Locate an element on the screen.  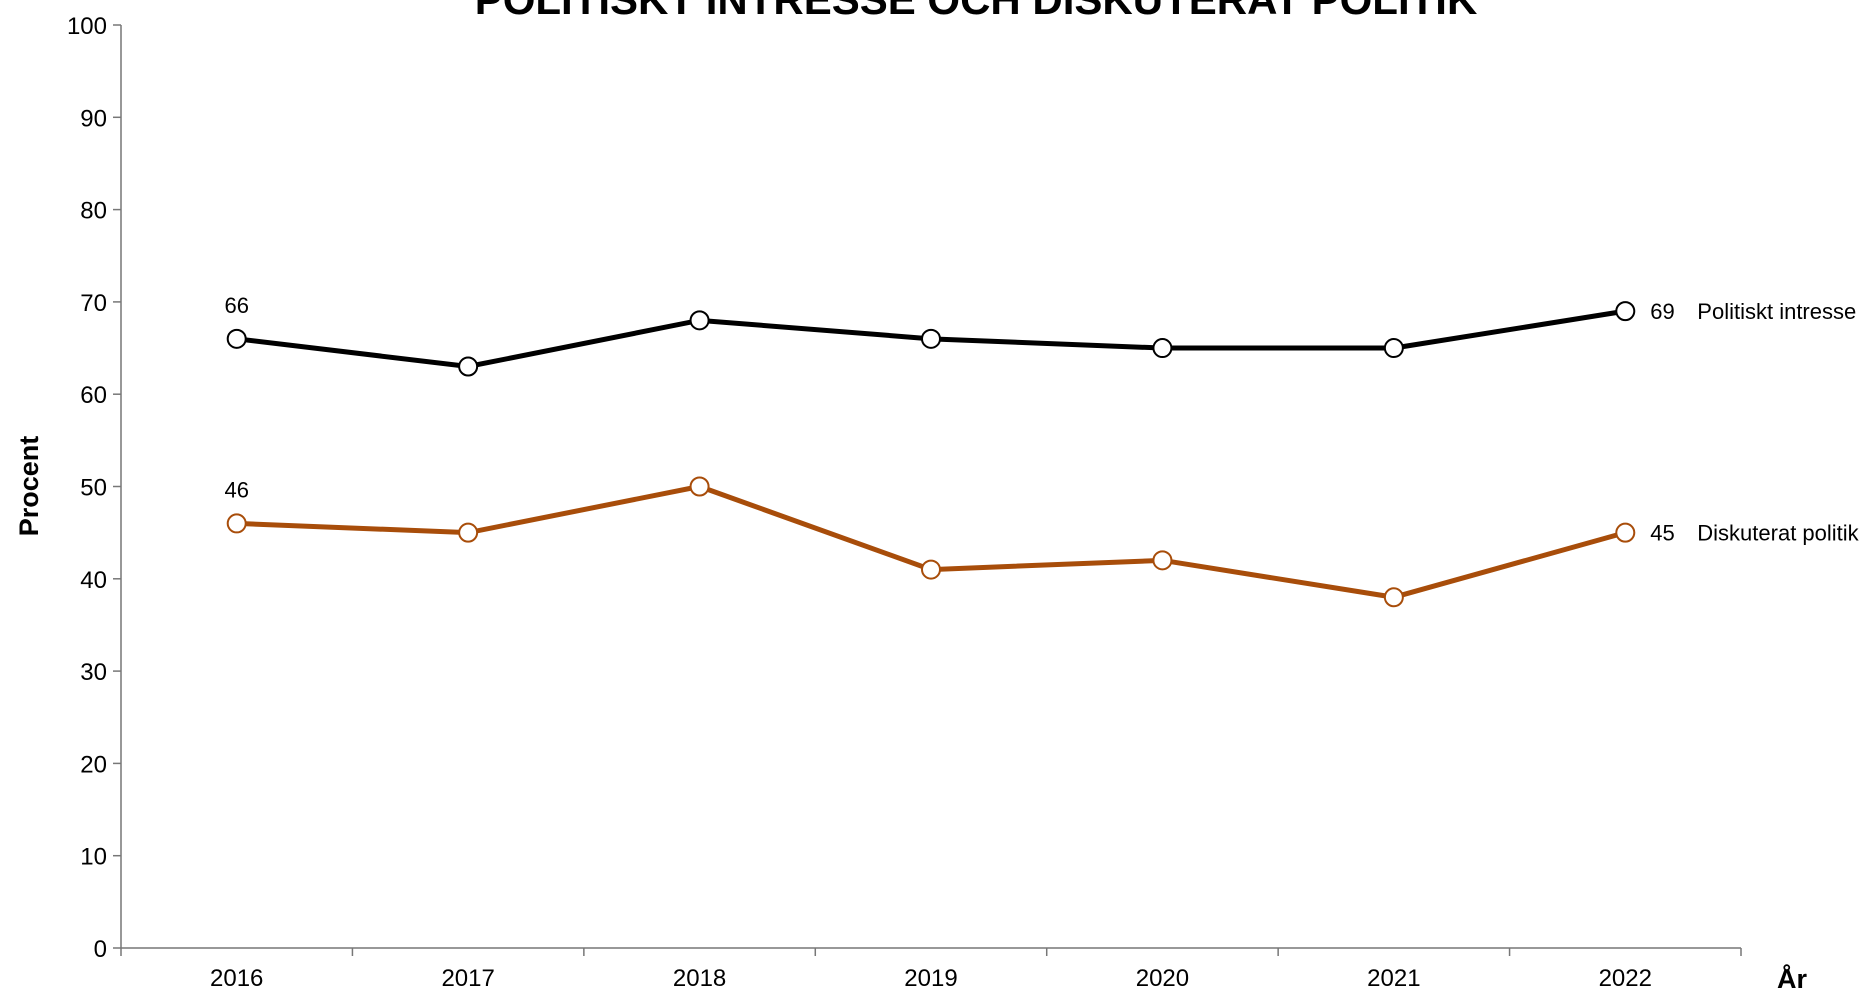
y-axis-label: Procent is located at coordinates (29, 486).